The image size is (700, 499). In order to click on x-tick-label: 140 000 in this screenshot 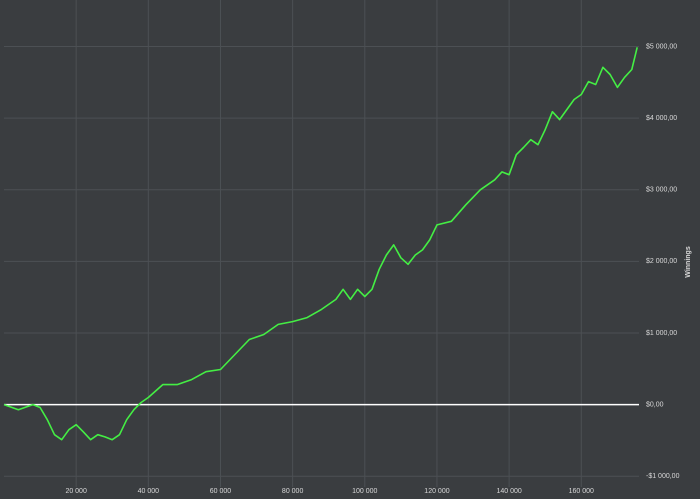, I will do `click(508, 491)`.